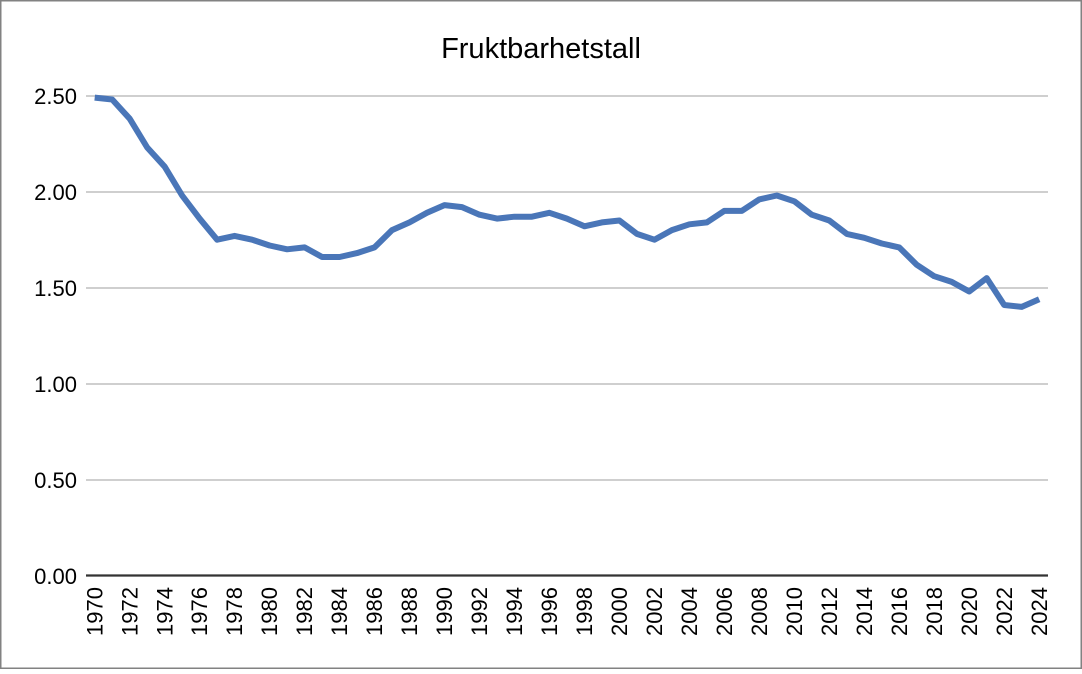  I want to click on svg-text: 2018, so click(934, 611).